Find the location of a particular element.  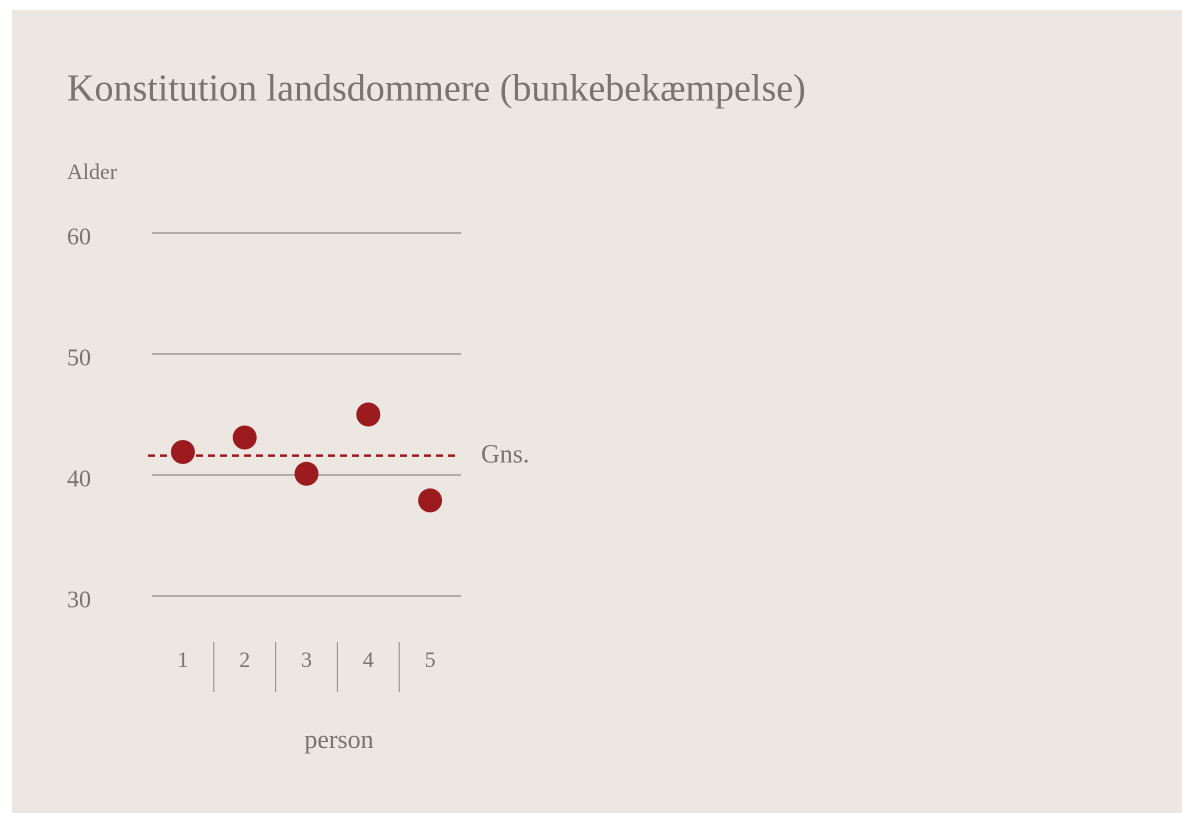

y-axis-label: Alder is located at coordinates (92, 171).